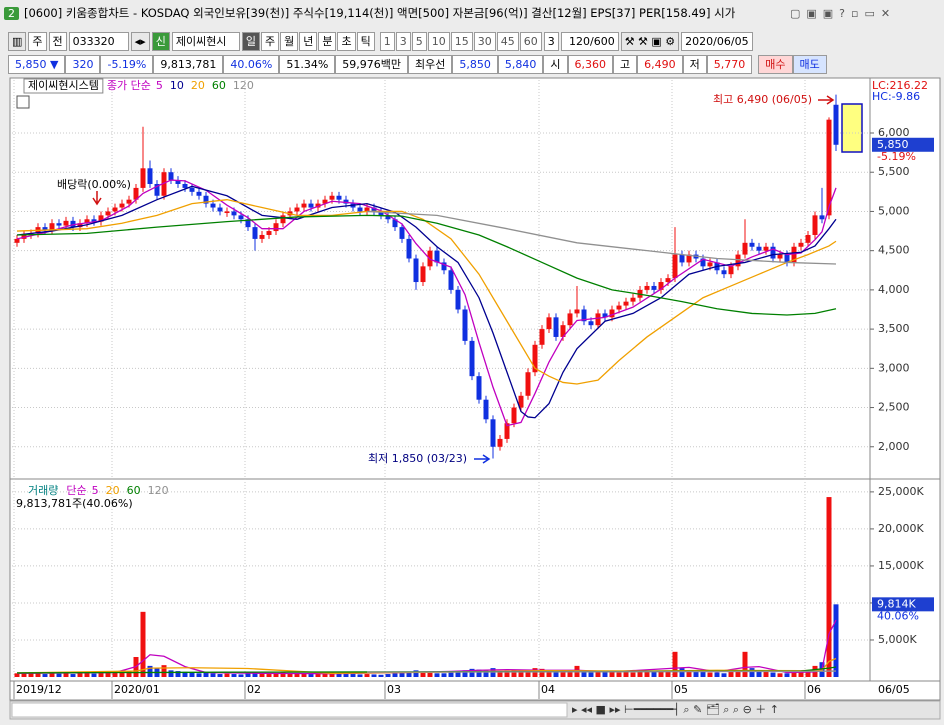  I want to click on tool-buttons: ⚒ ⚒ ▣ ⚙, so click(650, 41).